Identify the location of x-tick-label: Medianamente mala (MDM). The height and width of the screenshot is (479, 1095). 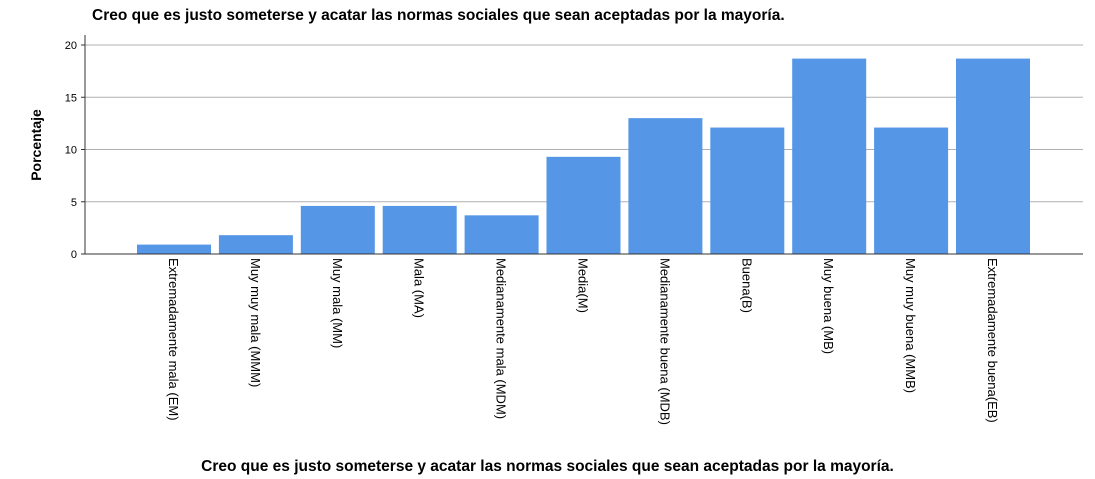
(501, 338).